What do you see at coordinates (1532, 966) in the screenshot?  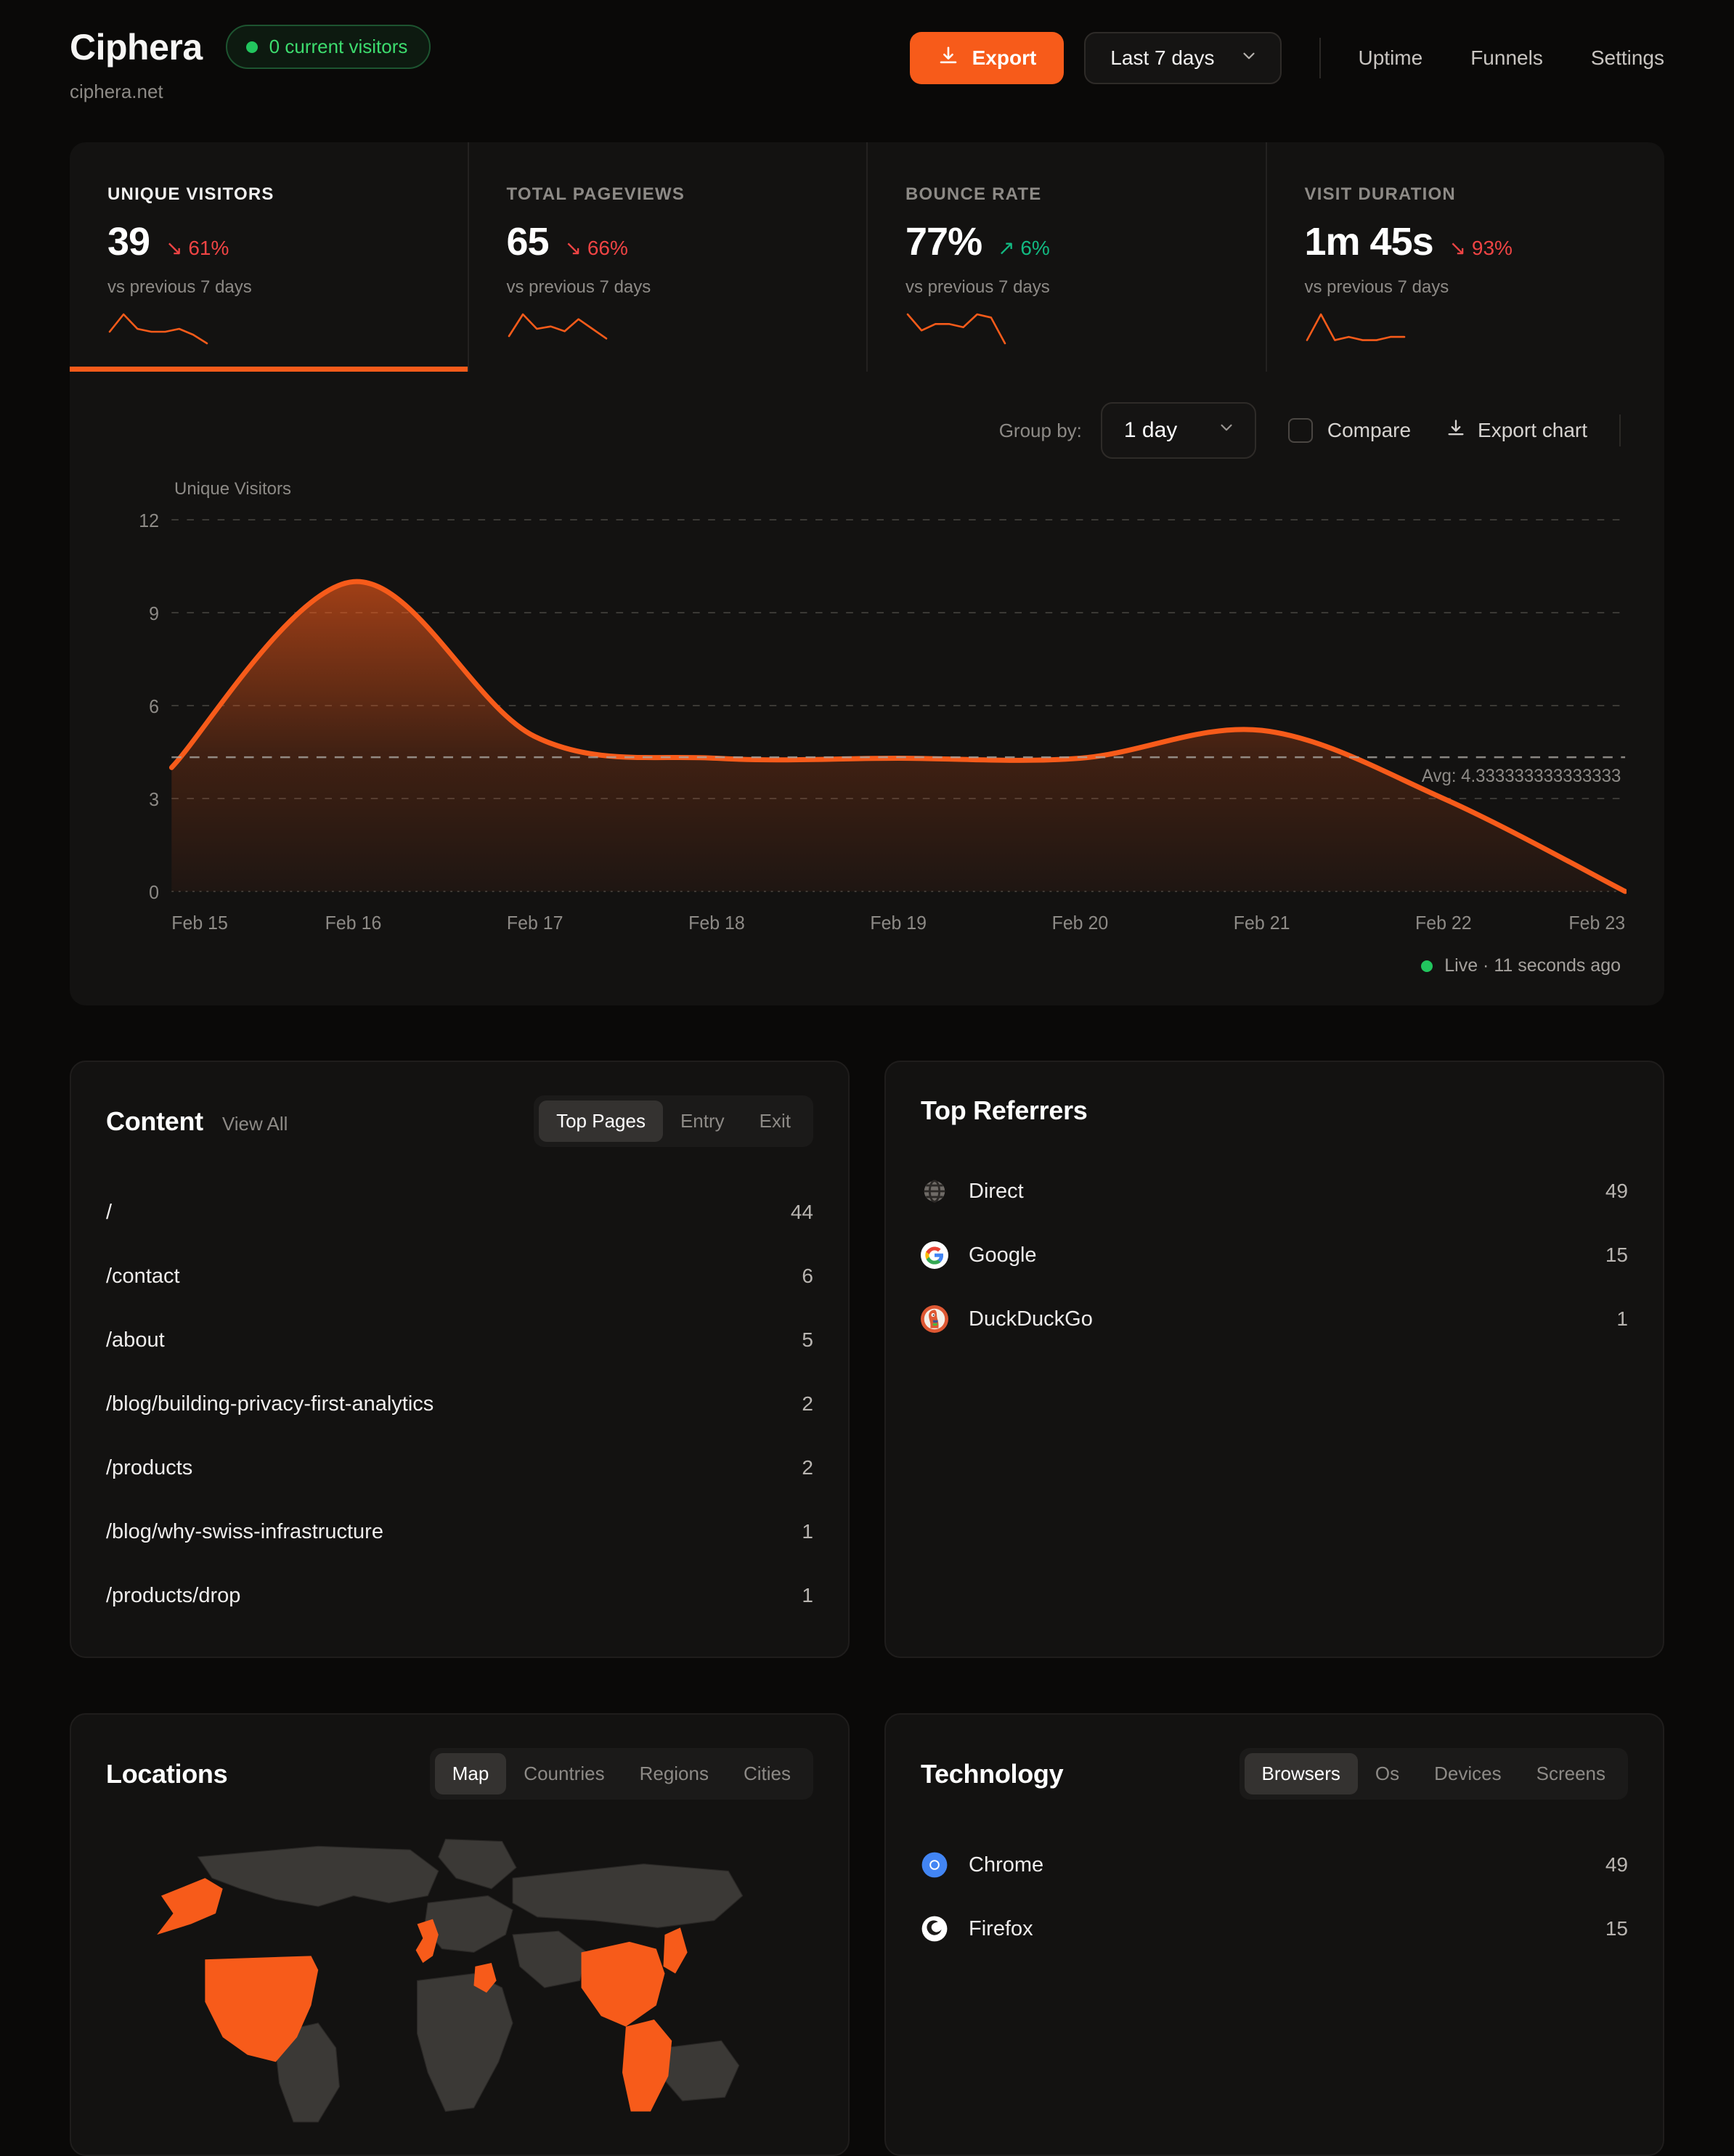 I see `live-status-label: Live · 11 seconds ago` at bounding box center [1532, 966].